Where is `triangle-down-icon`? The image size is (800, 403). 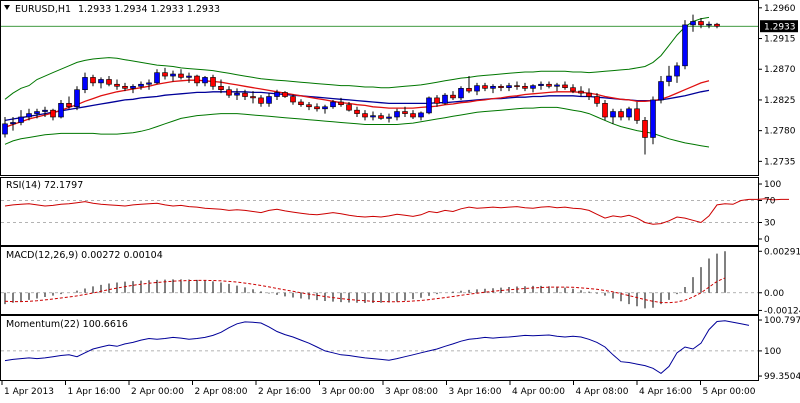
triangle-down-icon is located at coordinates (7, 7).